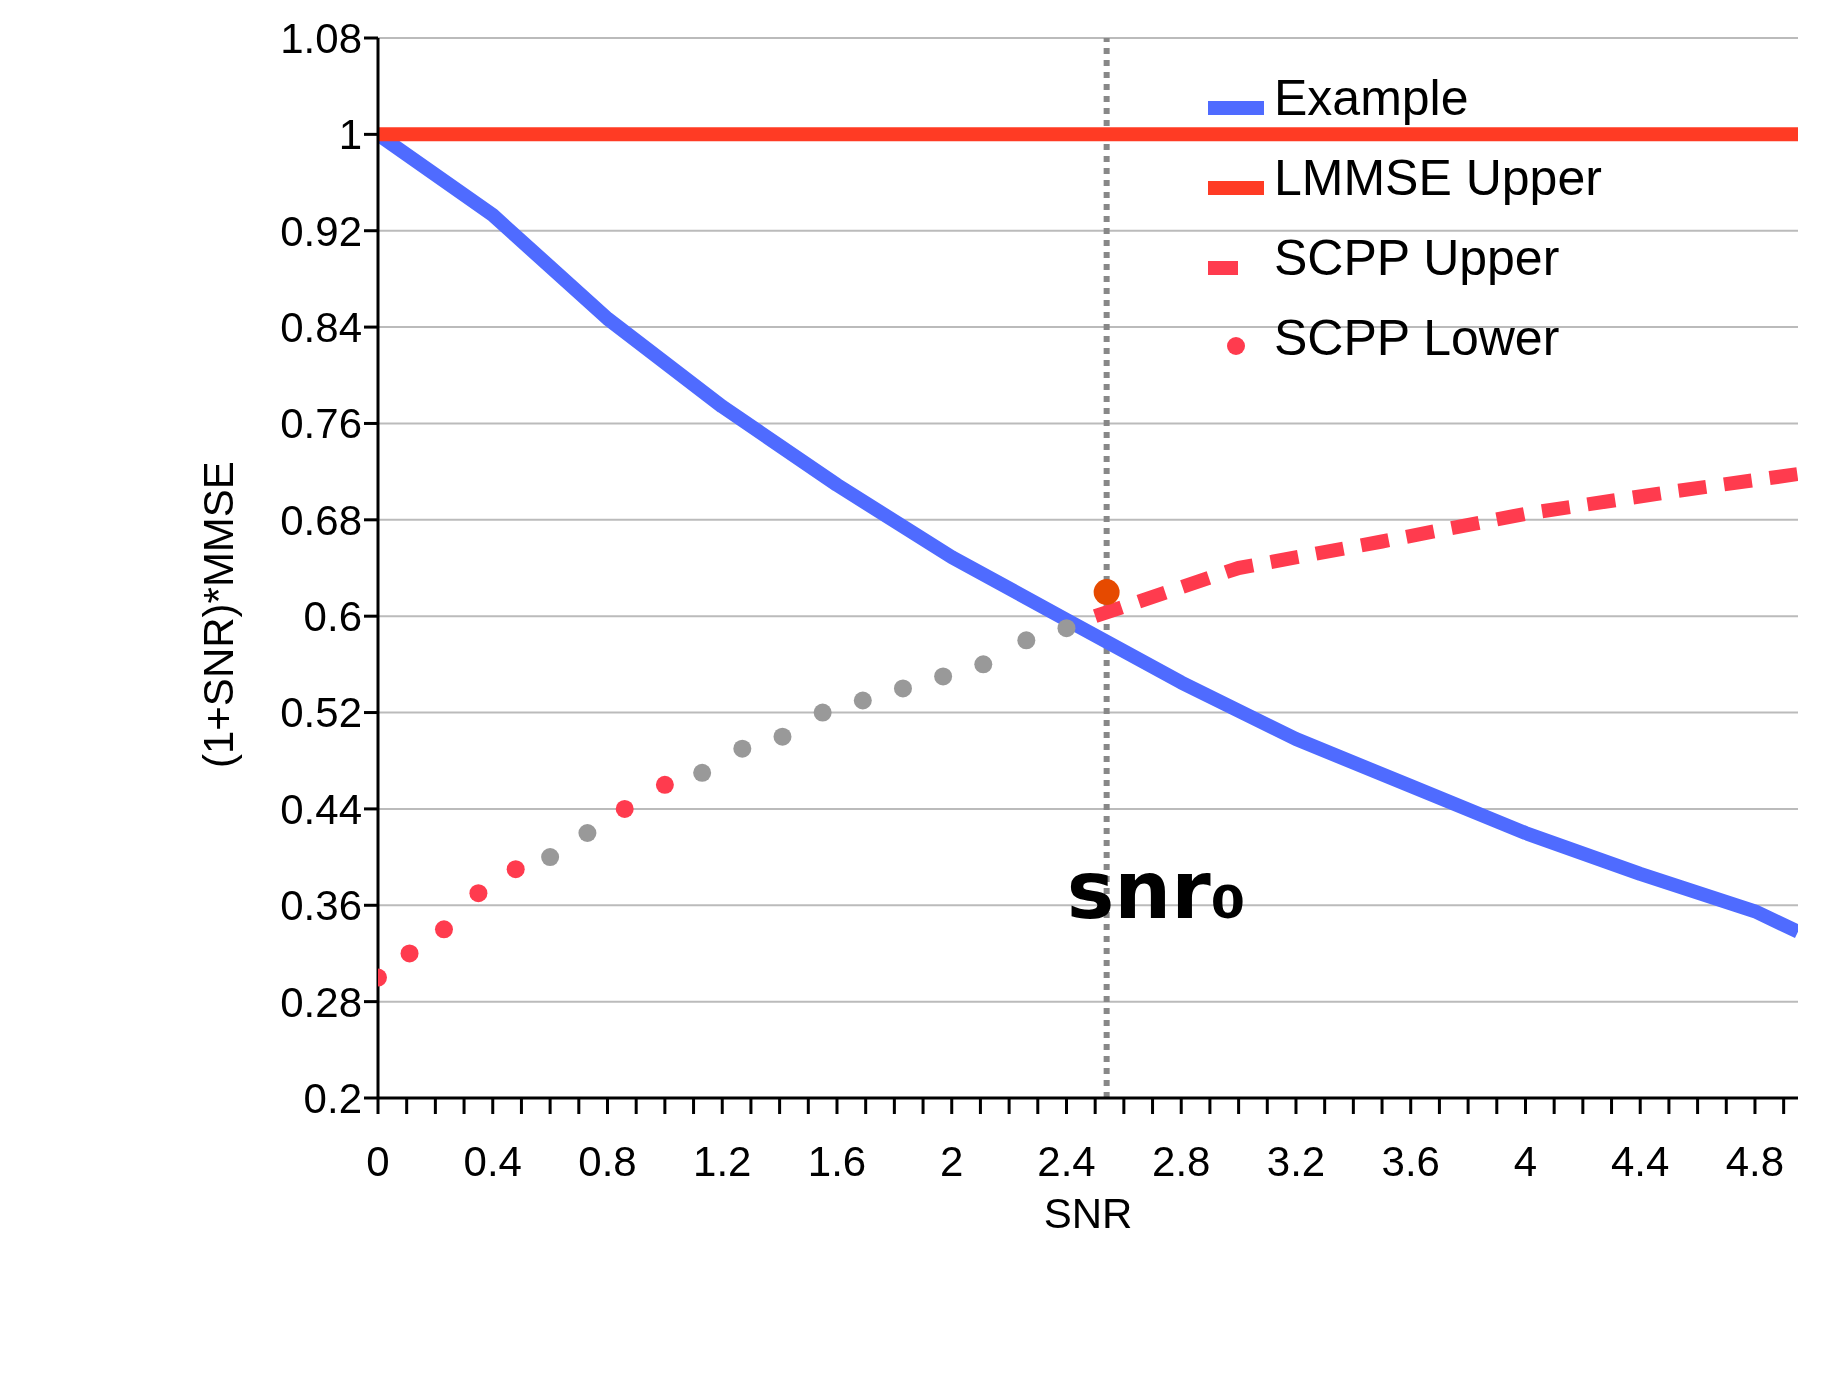  Describe the element at coordinates (1066, 1161) in the screenshot. I see `x-tick-label: 2.4` at that location.